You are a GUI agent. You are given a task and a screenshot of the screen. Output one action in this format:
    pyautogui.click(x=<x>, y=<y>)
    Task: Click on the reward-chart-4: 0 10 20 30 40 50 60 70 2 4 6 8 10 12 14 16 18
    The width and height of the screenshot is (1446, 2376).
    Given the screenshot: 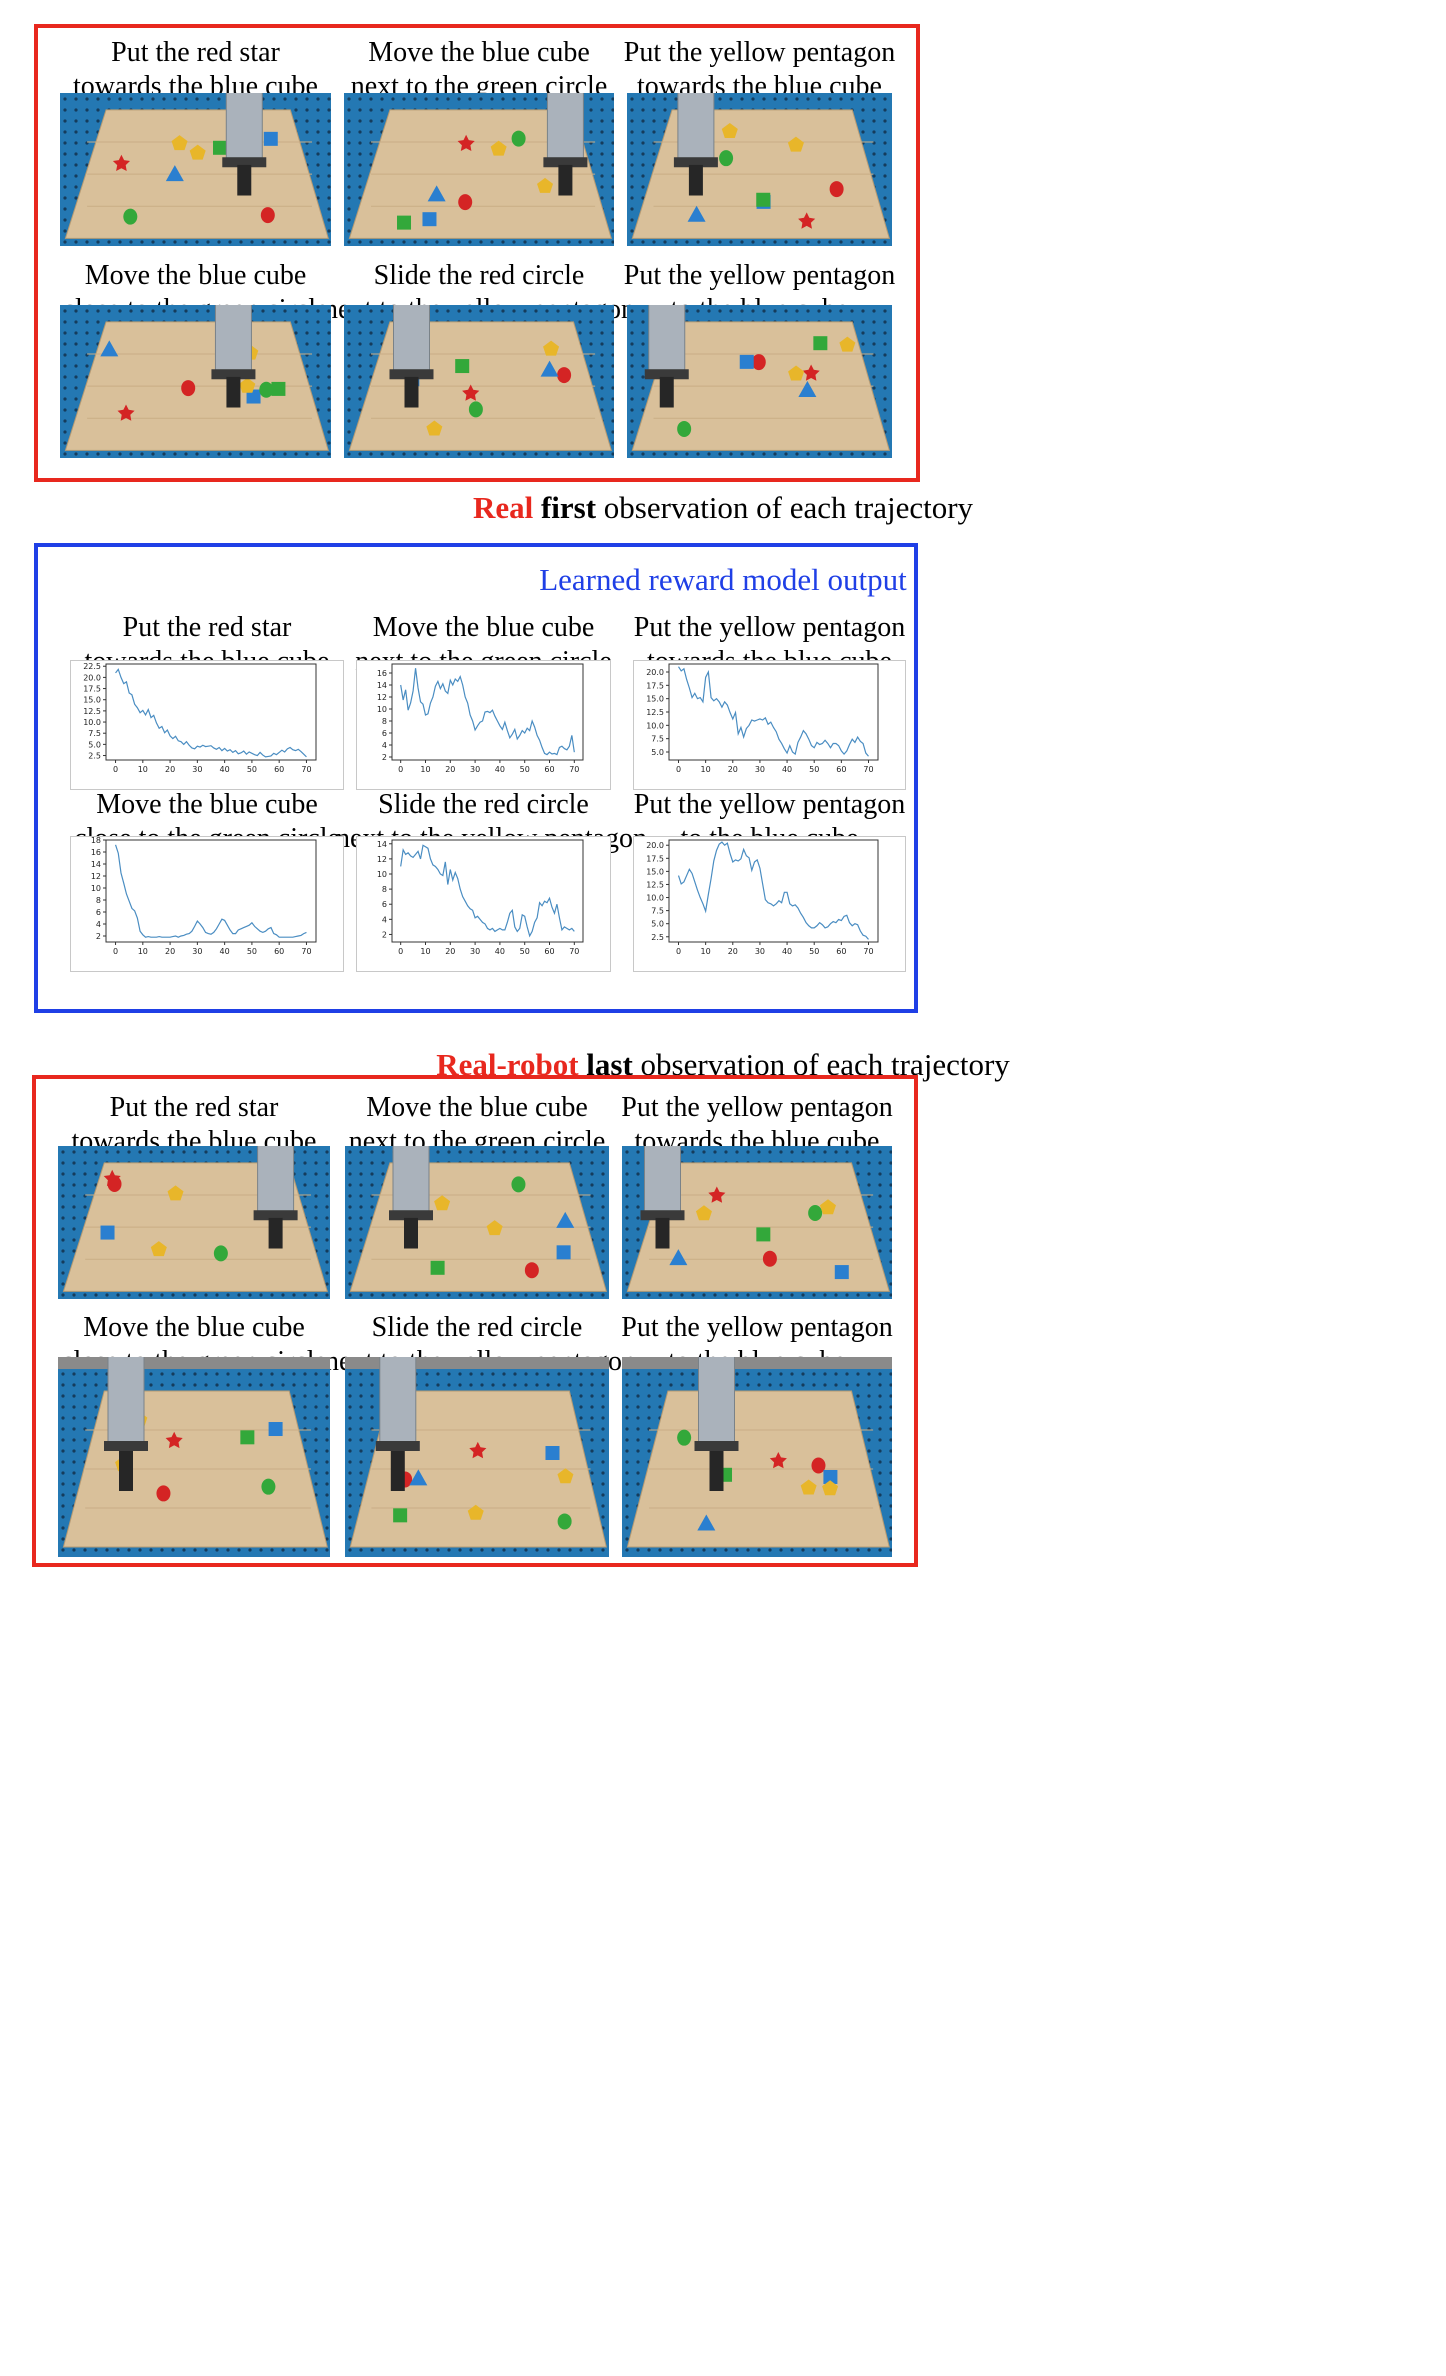 What is the action you would take?
    pyautogui.click(x=207, y=904)
    